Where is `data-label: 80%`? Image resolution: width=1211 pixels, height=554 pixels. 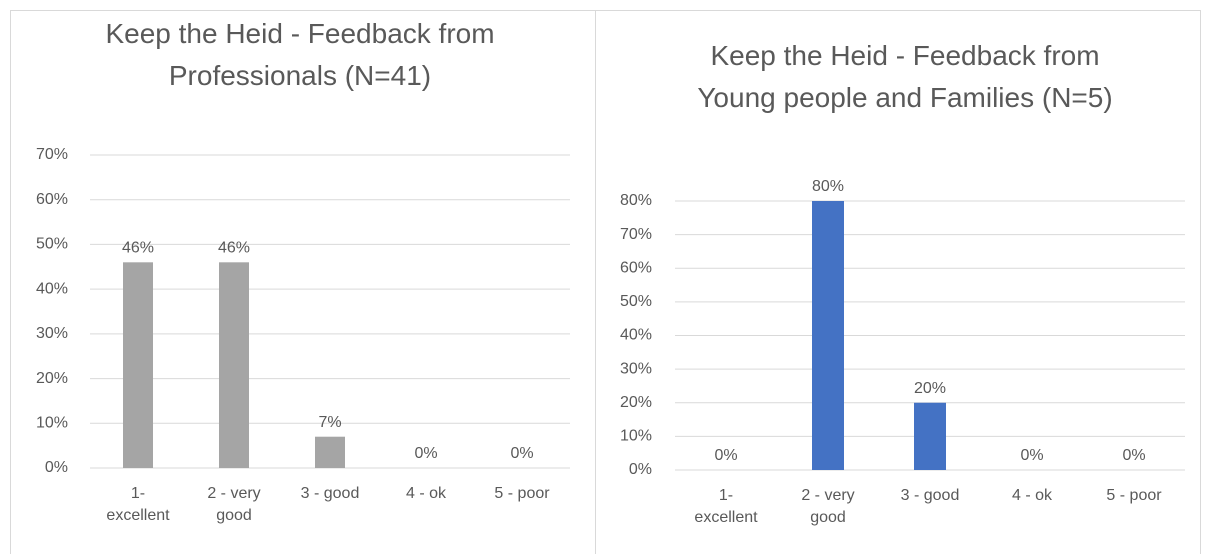 data-label: 80% is located at coordinates (828, 186).